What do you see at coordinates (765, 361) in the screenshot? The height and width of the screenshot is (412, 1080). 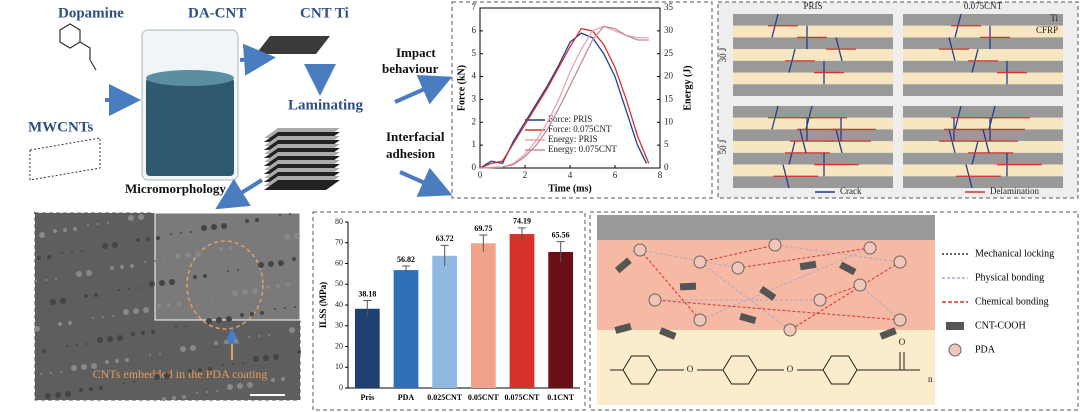 I see `chain` at bounding box center [765, 361].